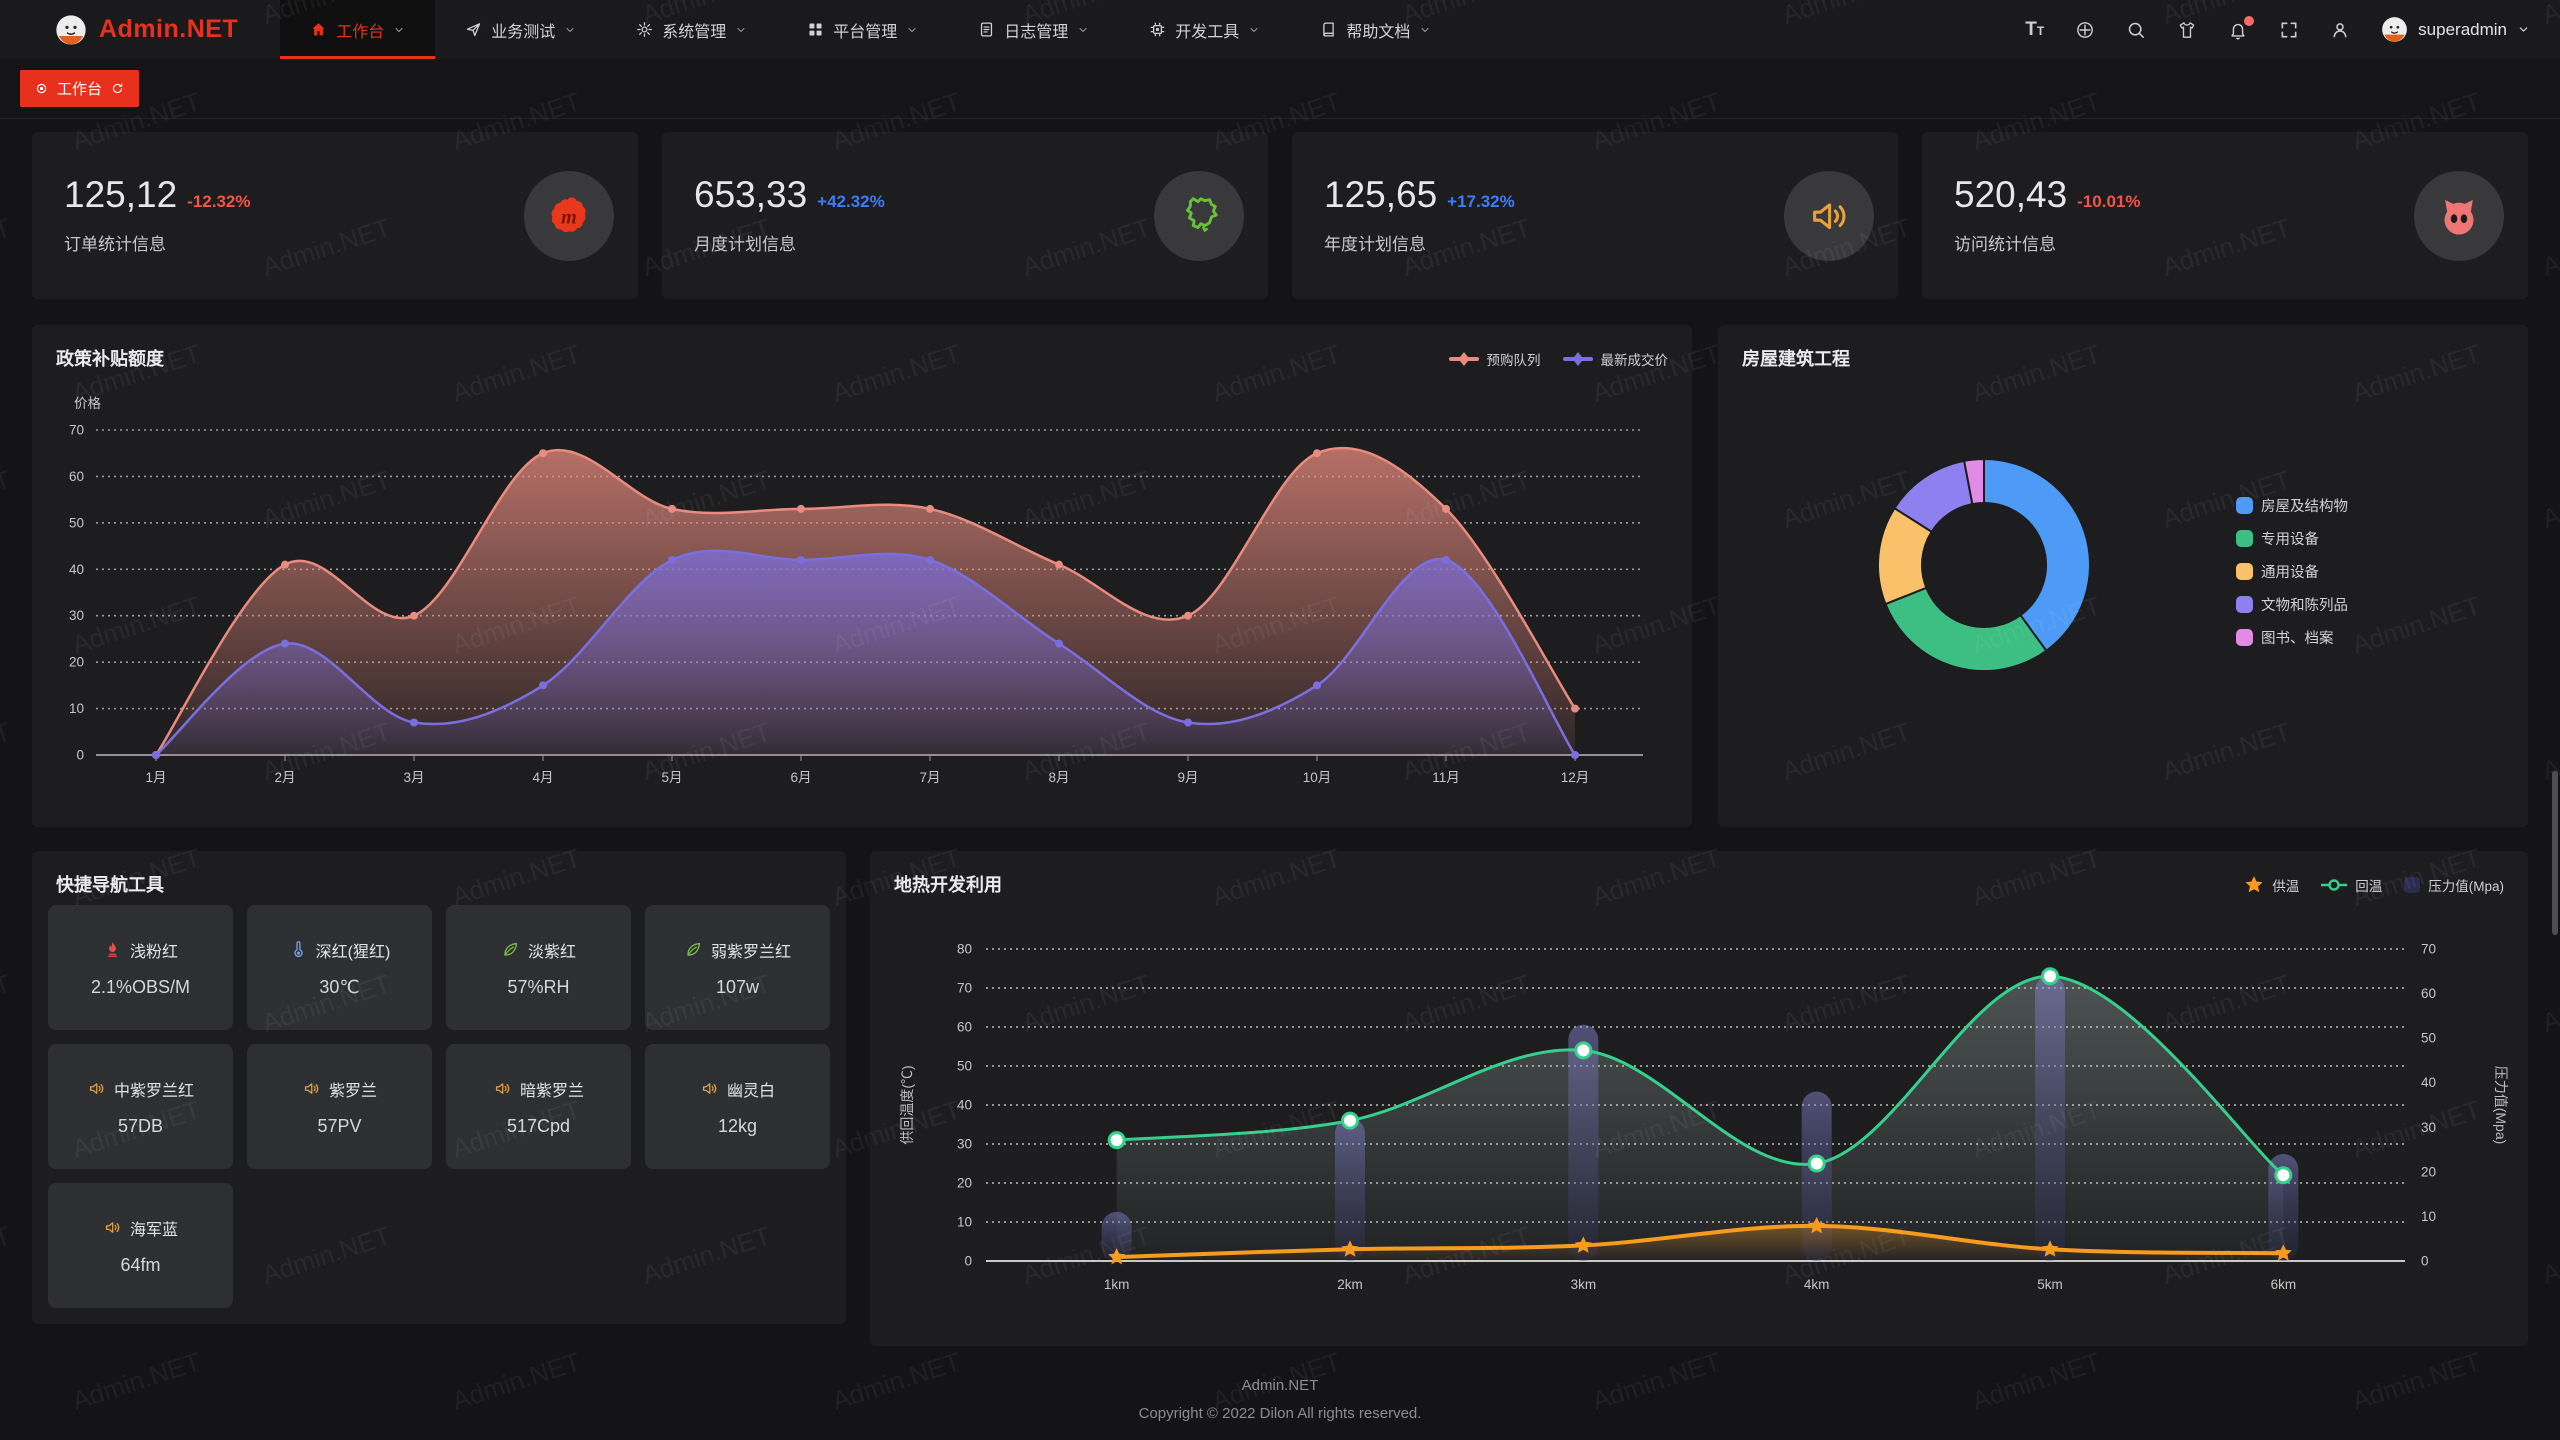 This screenshot has height=1440, width=2560. What do you see at coordinates (538, 967) in the screenshot?
I see `quick-nav-tile-淡紫红: 淡紫红 57%RH` at bounding box center [538, 967].